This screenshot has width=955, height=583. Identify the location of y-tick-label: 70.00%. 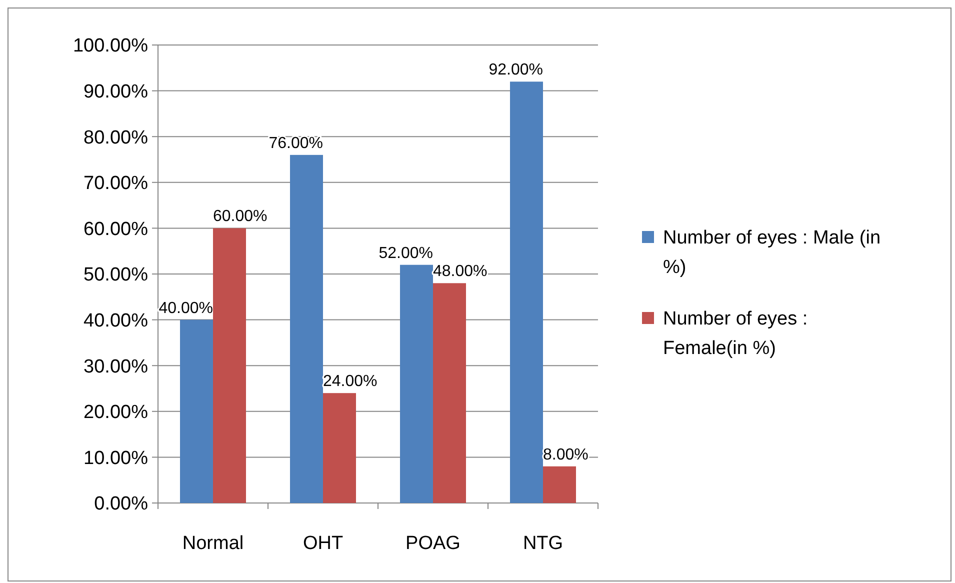
(116, 183).